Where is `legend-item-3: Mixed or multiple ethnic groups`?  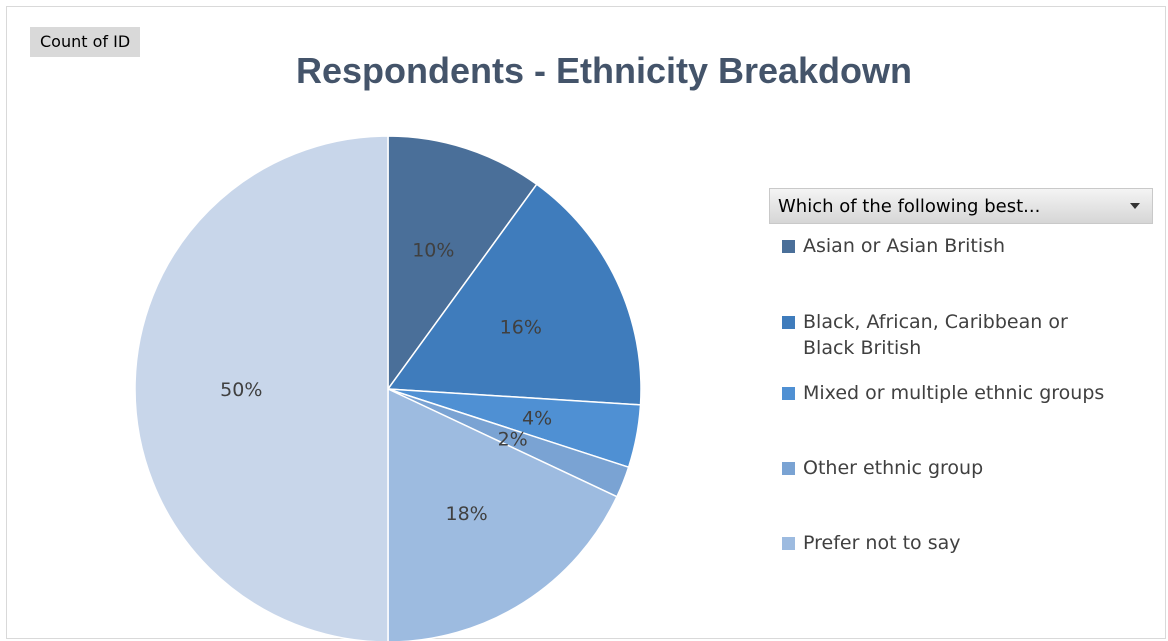 legend-item-3: Mixed or multiple ethnic groups is located at coordinates (975, 393).